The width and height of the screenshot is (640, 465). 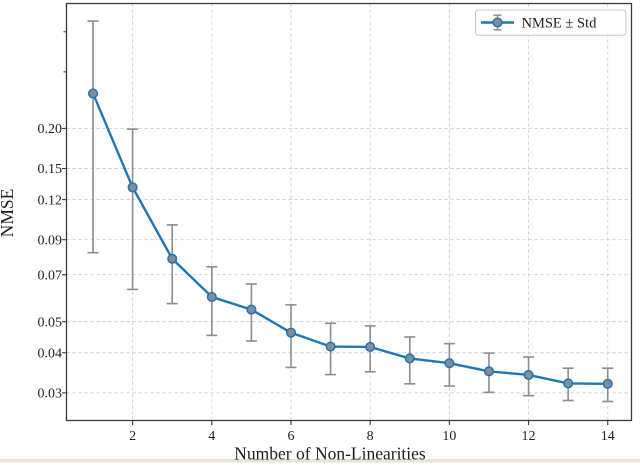 What do you see at coordinates (50, 169) in the screenshot?
I see `y-tick-label: 0.15` at bounding box center [50, 169].